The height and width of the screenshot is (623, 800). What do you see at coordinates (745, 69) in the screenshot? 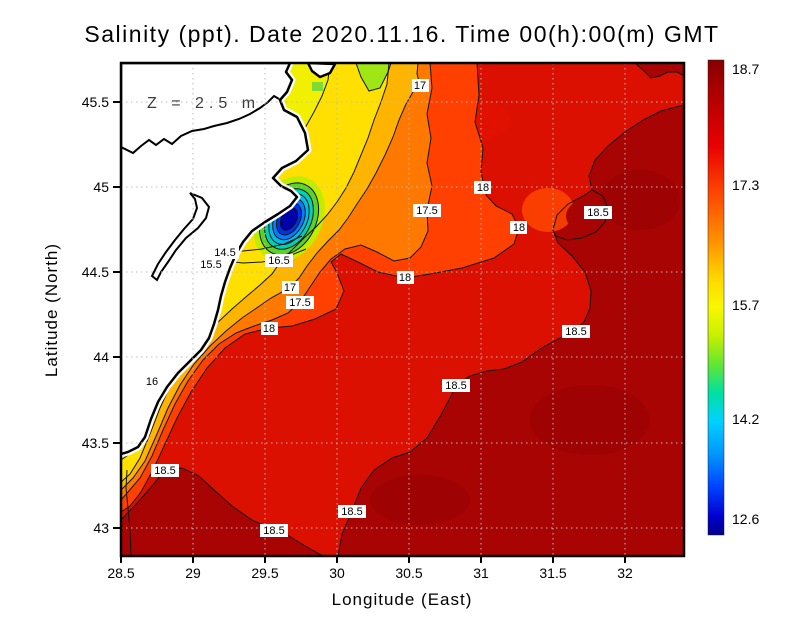
I see `colorbar-label: 18.7` at bounding box center [745, 69].